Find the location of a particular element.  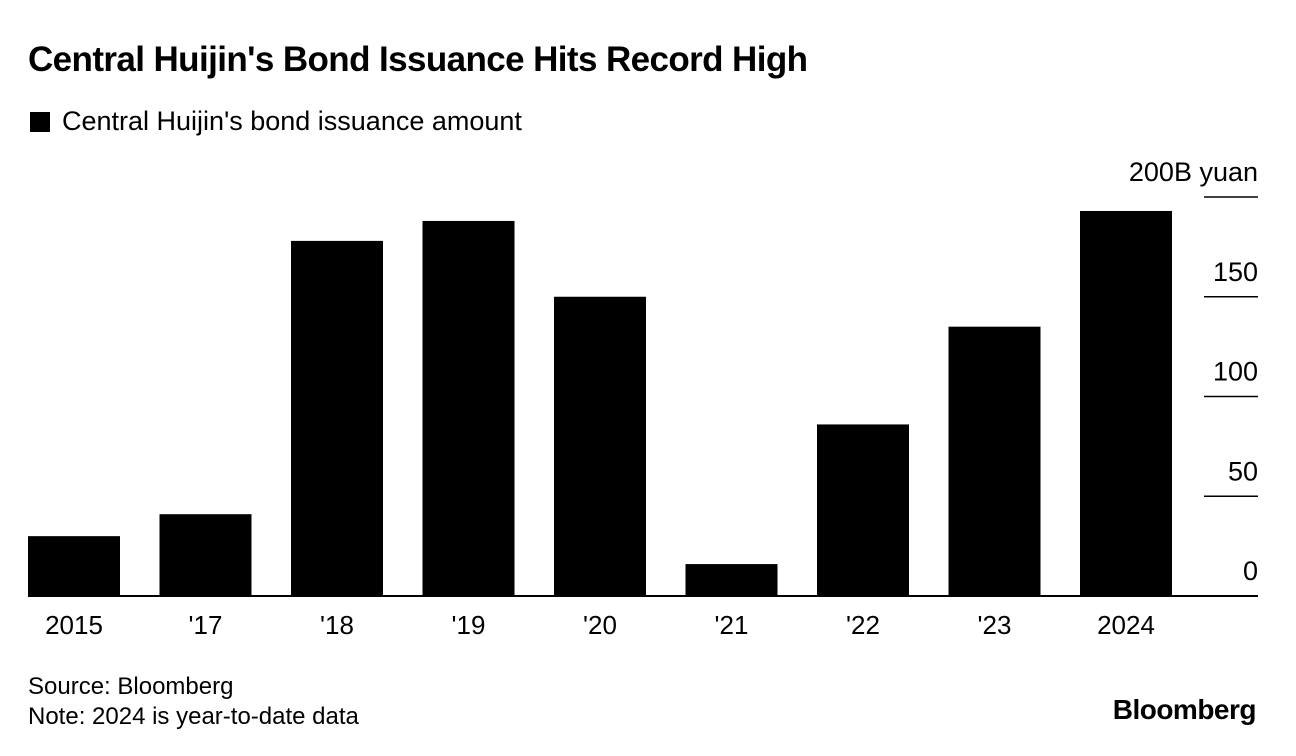

x-tick-label: '17 is located at coordinates (206, 625).